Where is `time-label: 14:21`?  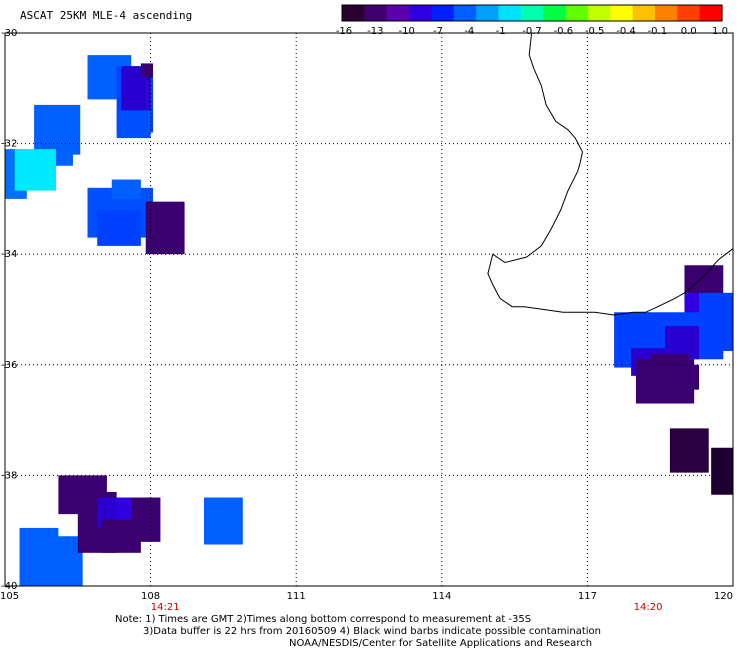
time-label: 14:21 is located at coordinates (165, 607).